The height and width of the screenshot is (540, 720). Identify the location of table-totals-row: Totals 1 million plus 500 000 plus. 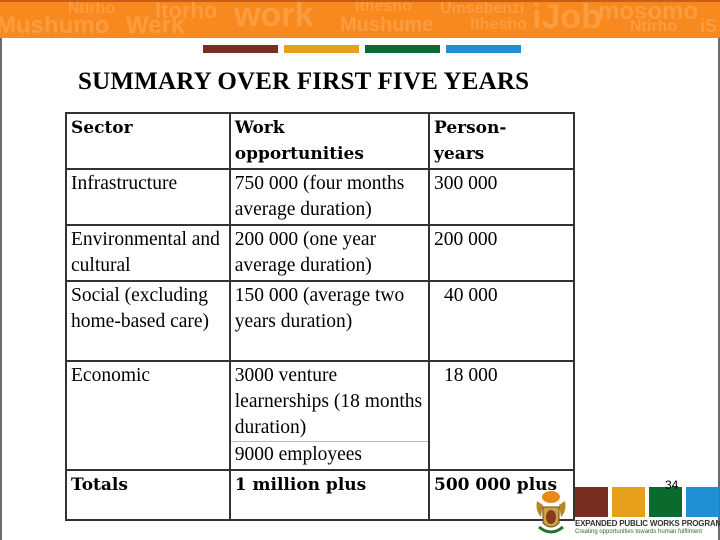
(320, 495).